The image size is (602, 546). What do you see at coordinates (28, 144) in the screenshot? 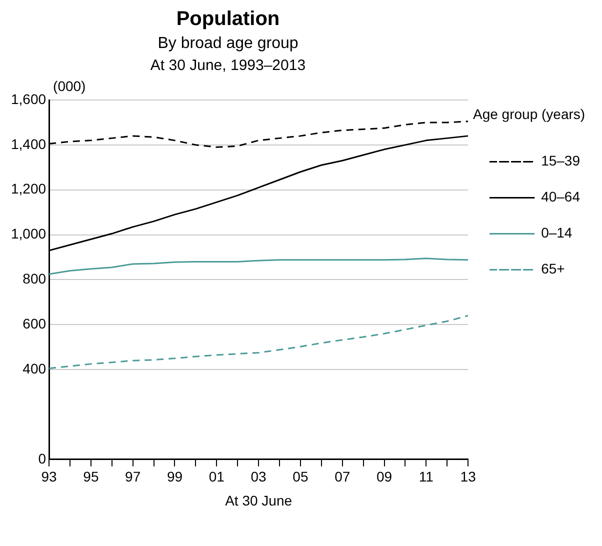
I see `y-tick-label: 1,400` at bounding box center [28, 144].